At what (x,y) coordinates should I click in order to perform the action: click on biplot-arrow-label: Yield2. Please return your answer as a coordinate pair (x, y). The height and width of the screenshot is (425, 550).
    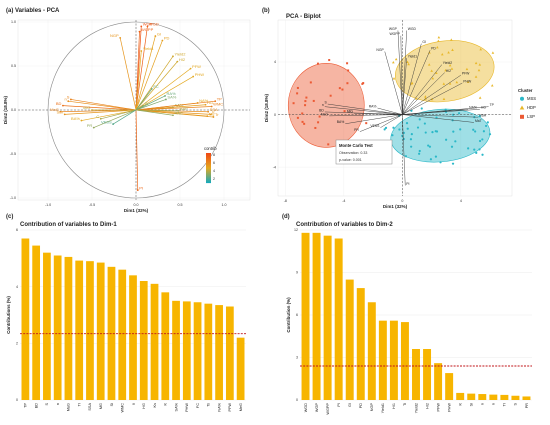
    Looking at the image, I should click on (447, 63).